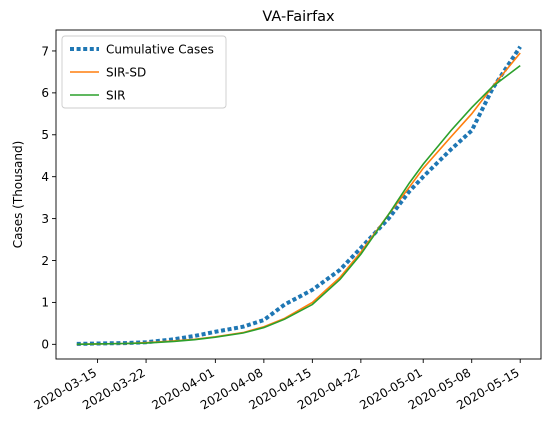 The image size is (554, 430). I want to click on y-axis-label: Cases (Thousand), so click(18, 195).